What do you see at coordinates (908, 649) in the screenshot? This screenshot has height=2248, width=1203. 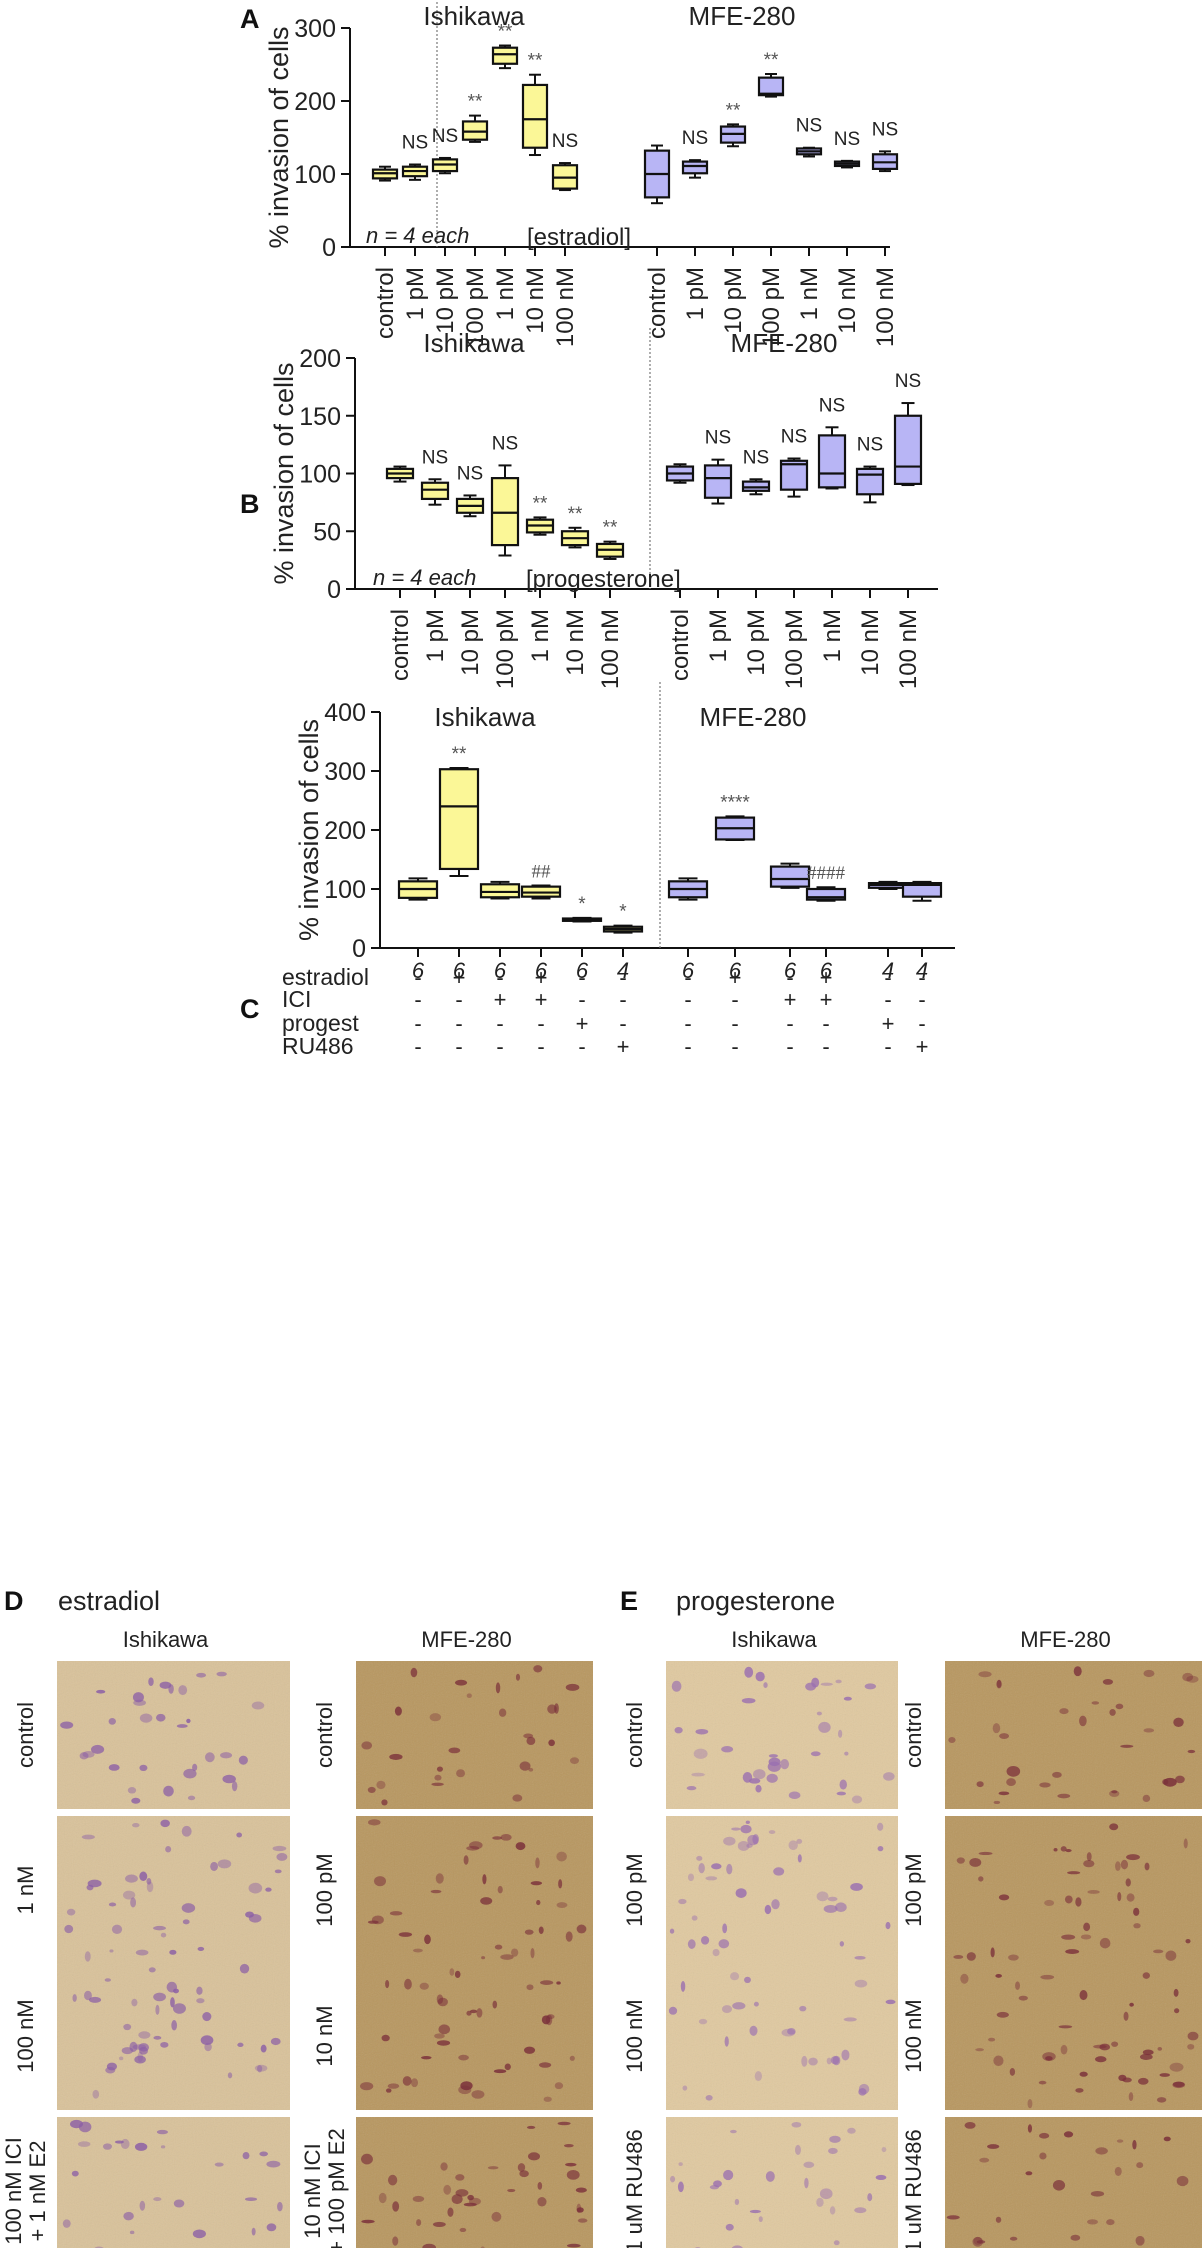 I see `x-category-label: 100 nM` at bounding box center [908, 649].